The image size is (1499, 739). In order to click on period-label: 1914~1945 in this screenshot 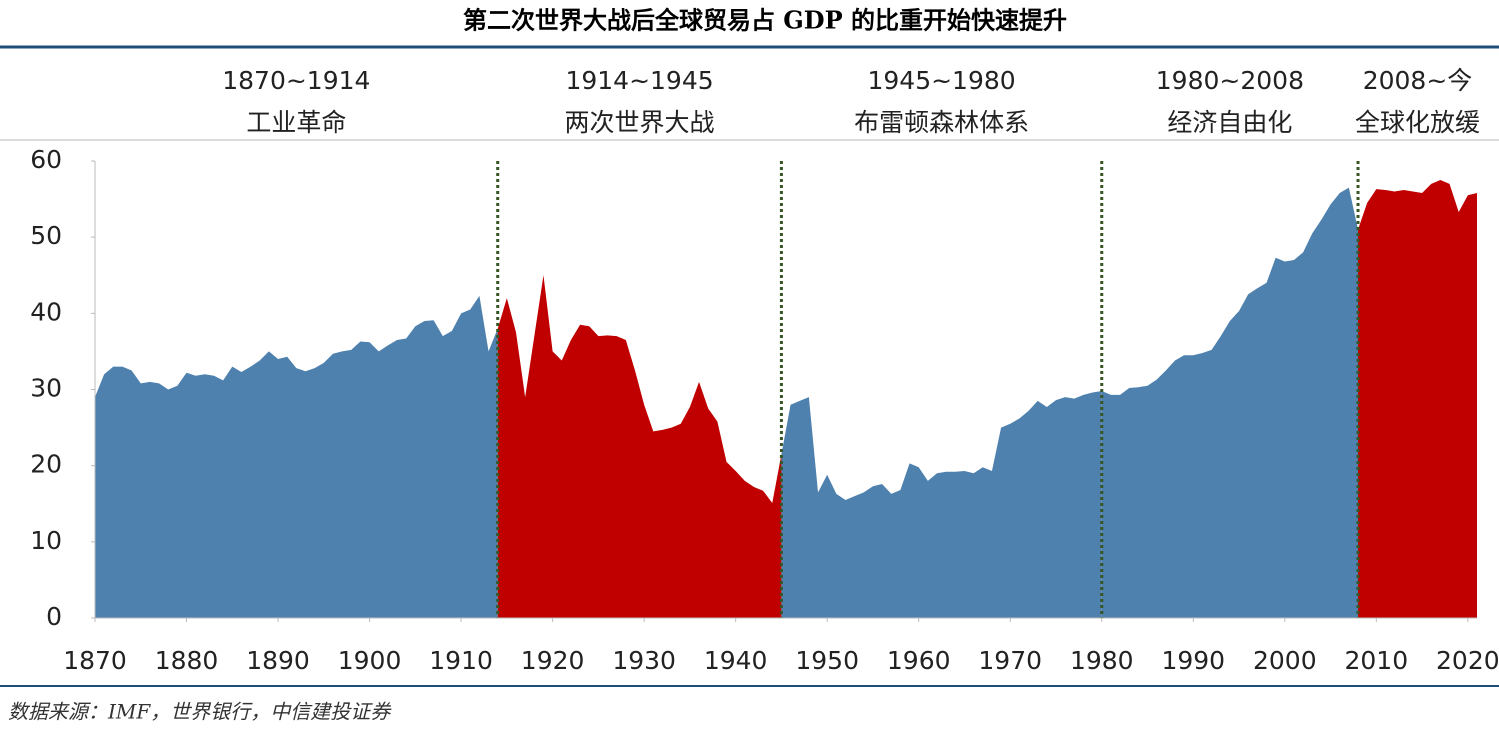, I will do `click(639, 80)`.